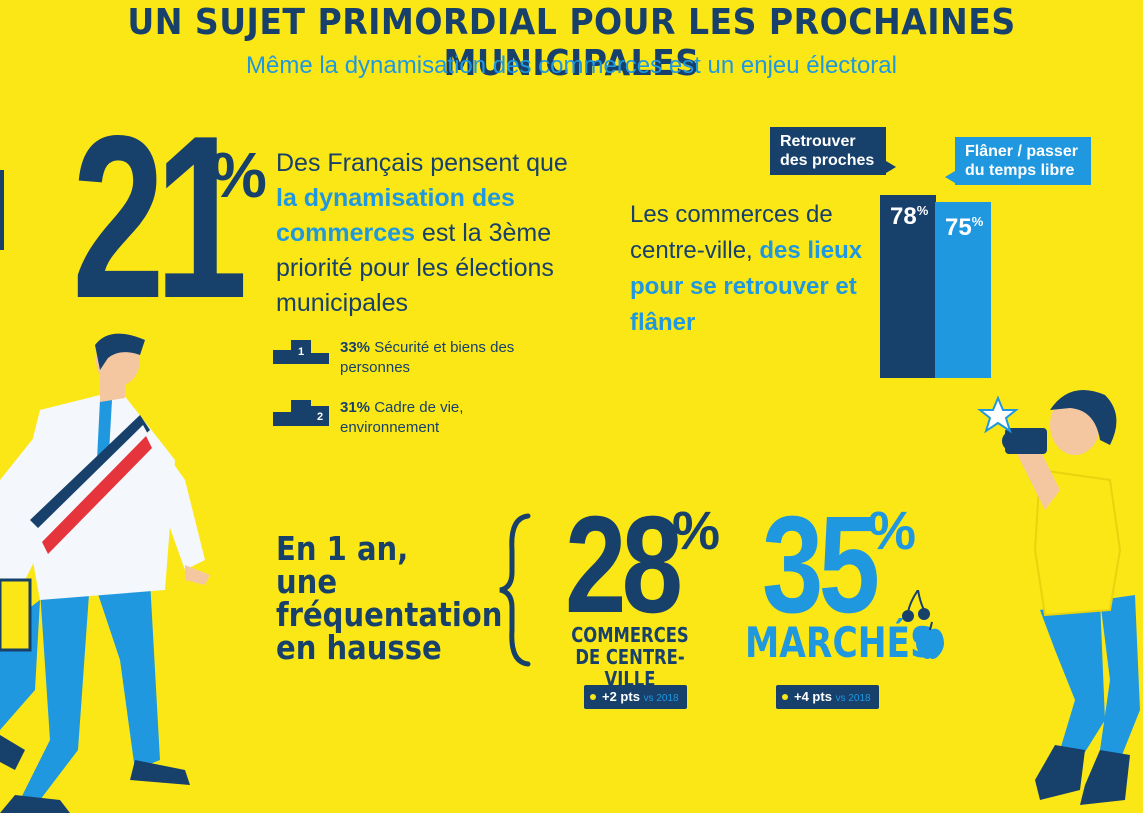 The image size is (1143, 813). What do you see at coordinates (892, 531) in the screenshot?
I see `stat-35-percent: %` at bounding box center [892, 531].